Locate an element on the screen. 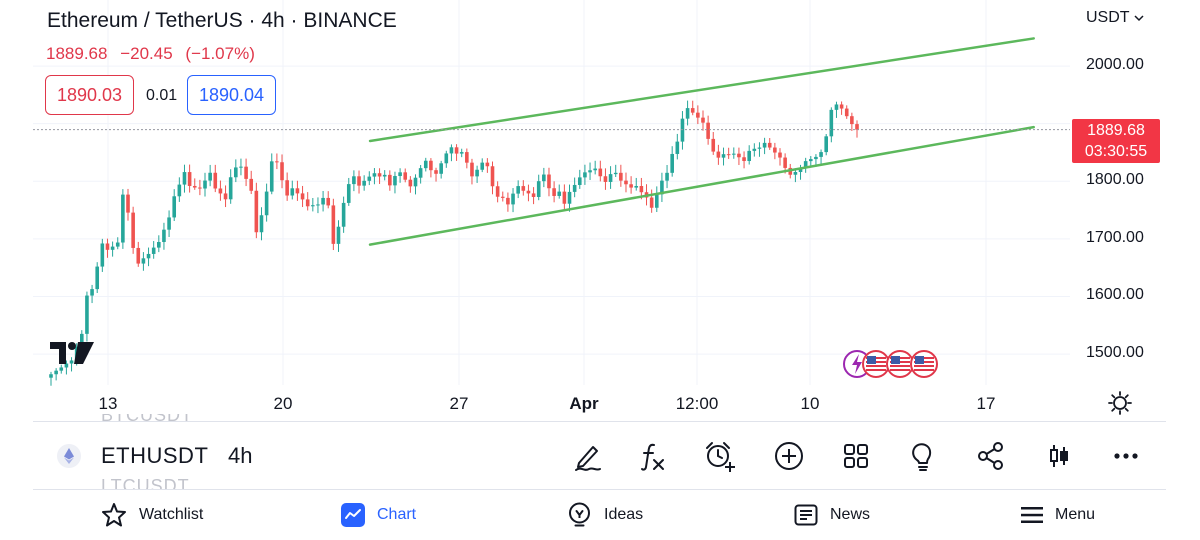 The image size is (1200, 540). next-symbol-ghost: LTCUSDT is located at coordinates (145, 483).